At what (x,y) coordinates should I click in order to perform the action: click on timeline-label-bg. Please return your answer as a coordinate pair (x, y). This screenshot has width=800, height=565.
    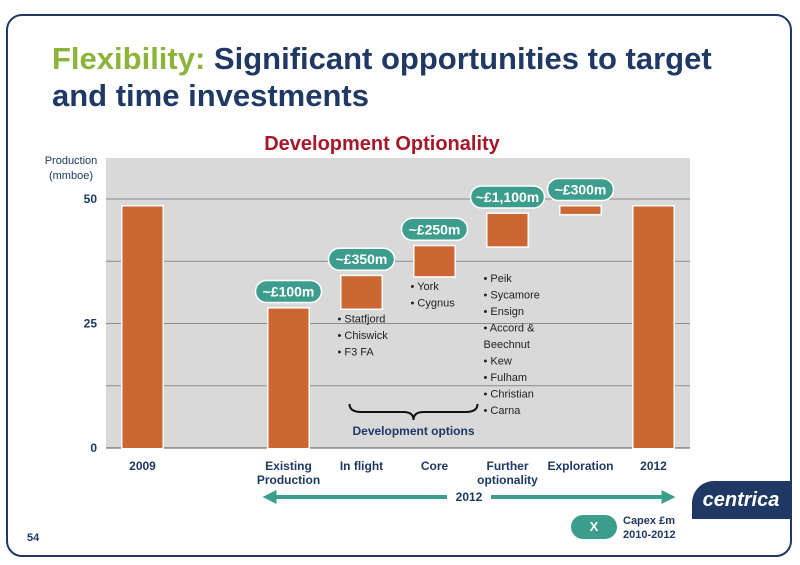
    Looking at the image, I should click on (469, 497).